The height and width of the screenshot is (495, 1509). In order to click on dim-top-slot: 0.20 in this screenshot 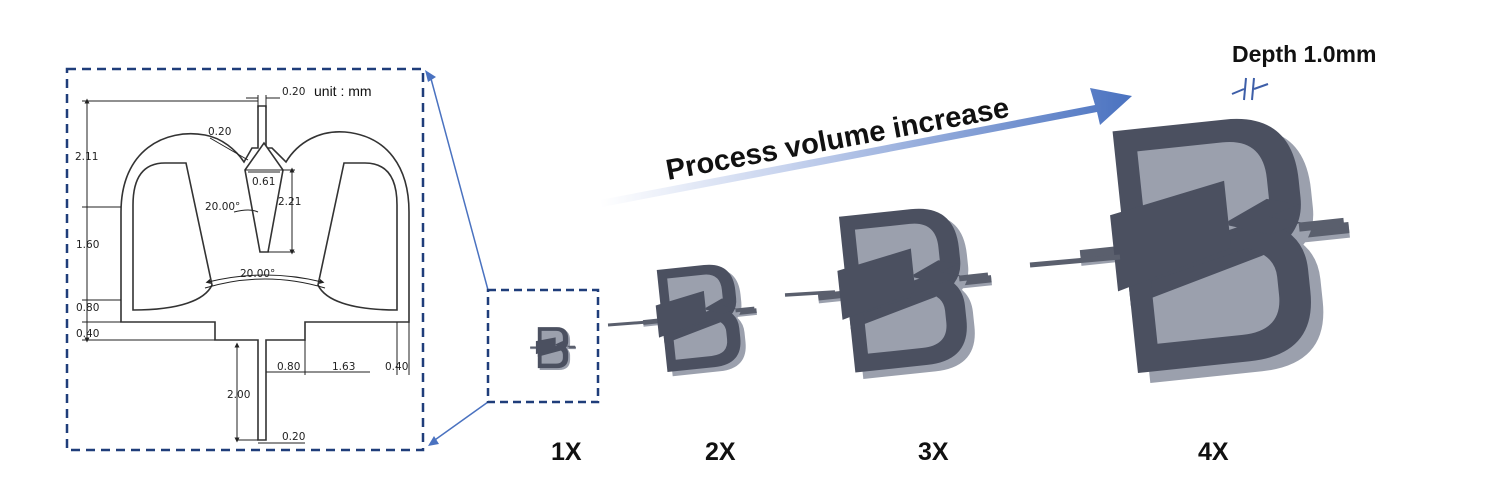, I will do `click(293, 92)`.